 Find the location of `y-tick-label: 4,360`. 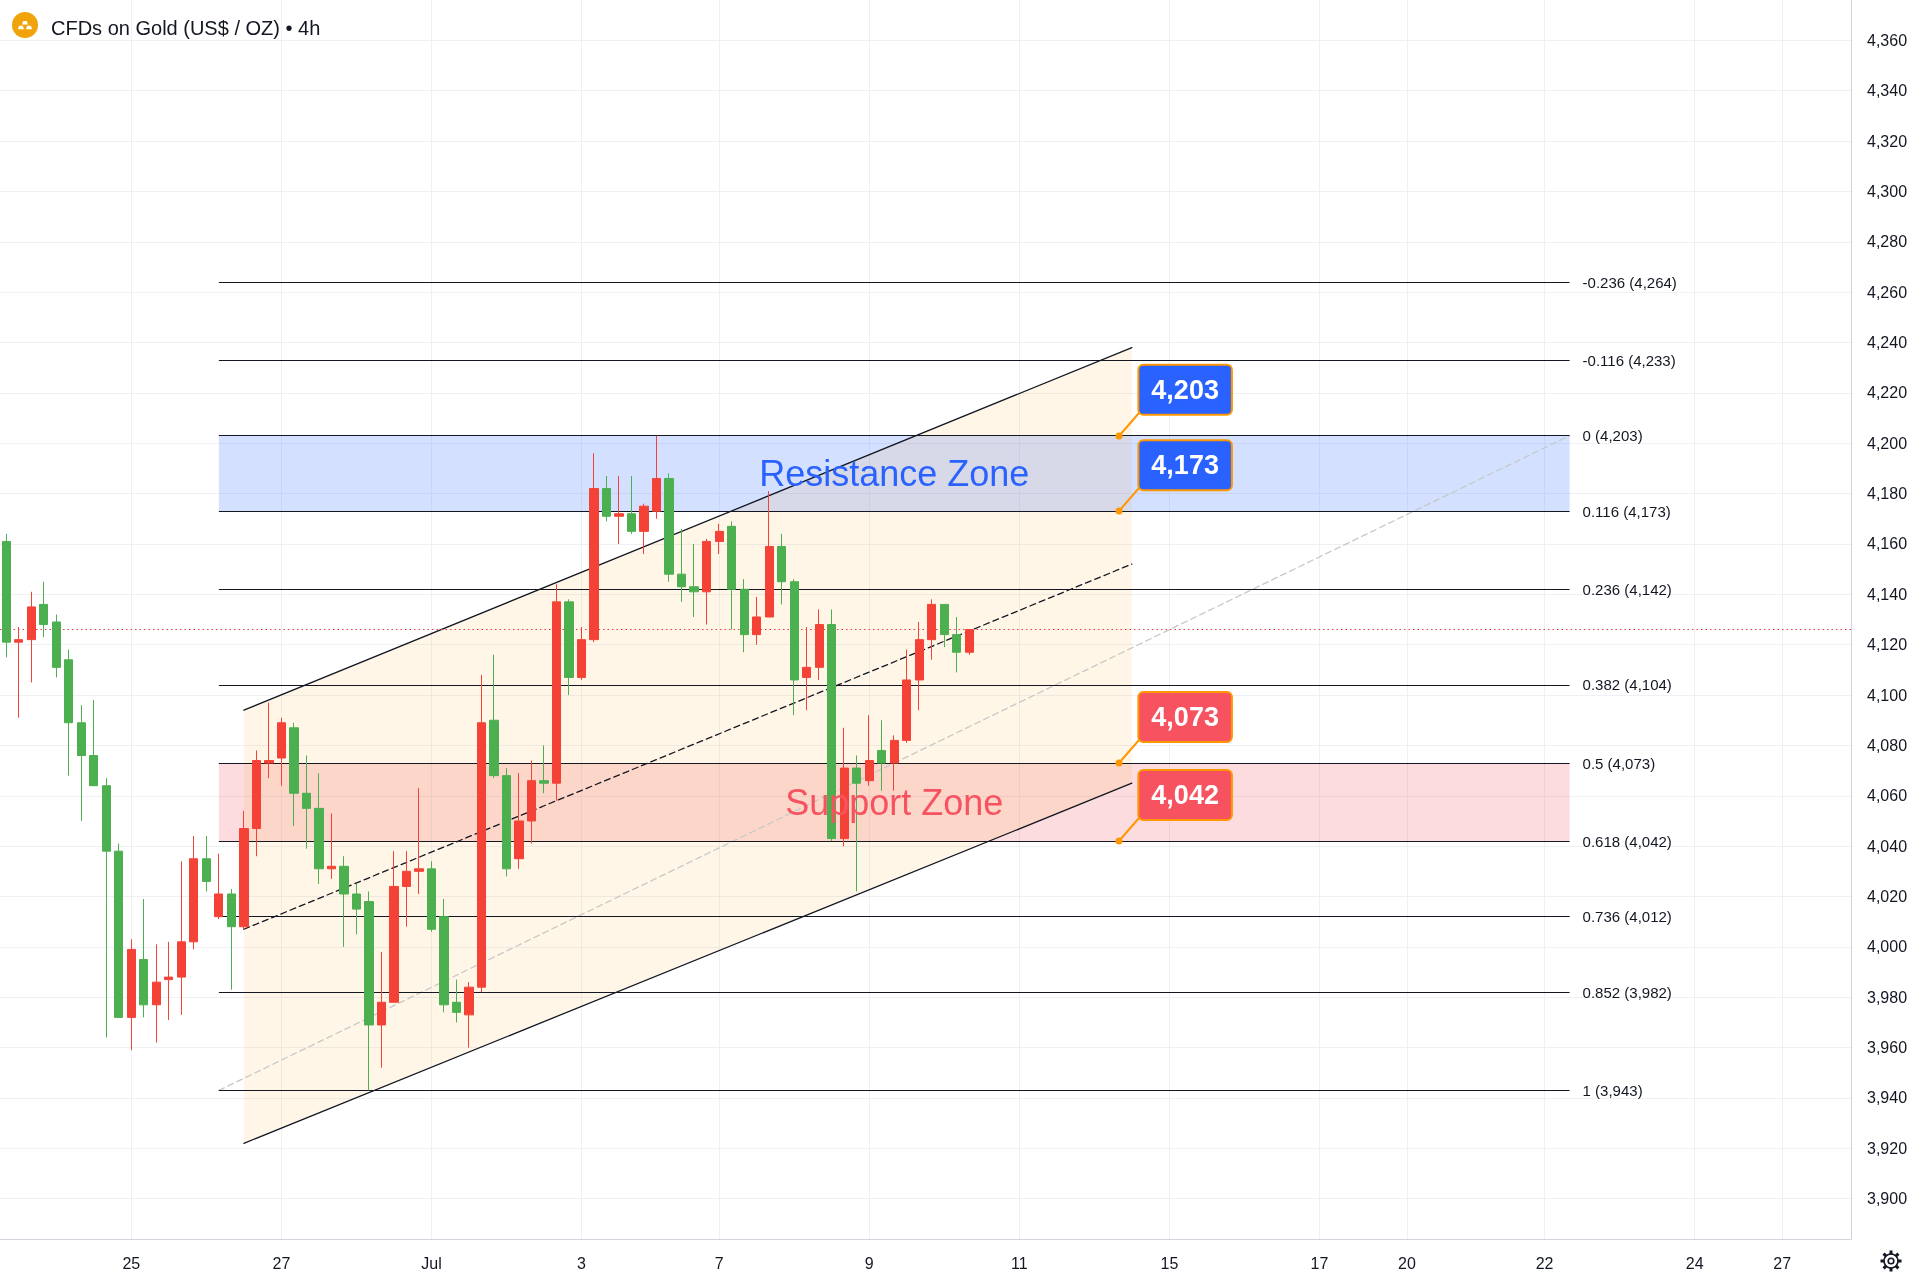

y-tick-label: 4,360 is located at coordinates (1887, 40).